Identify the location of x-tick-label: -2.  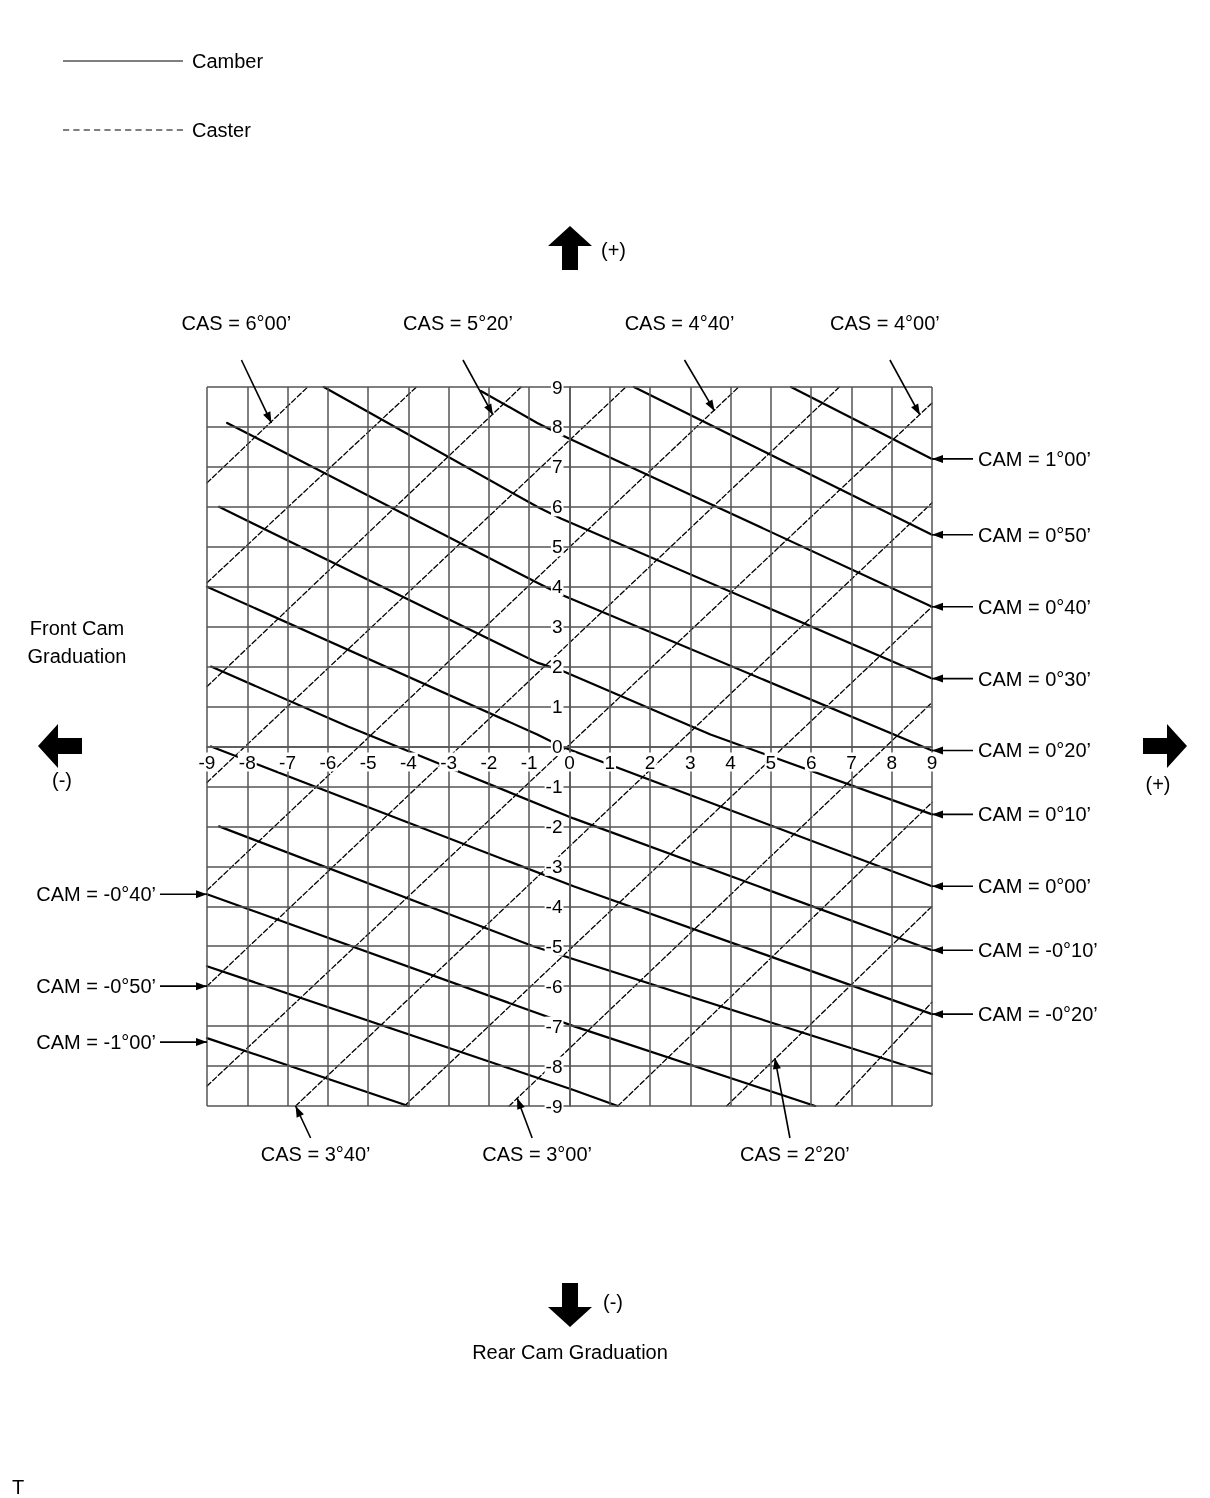
(489, 762).